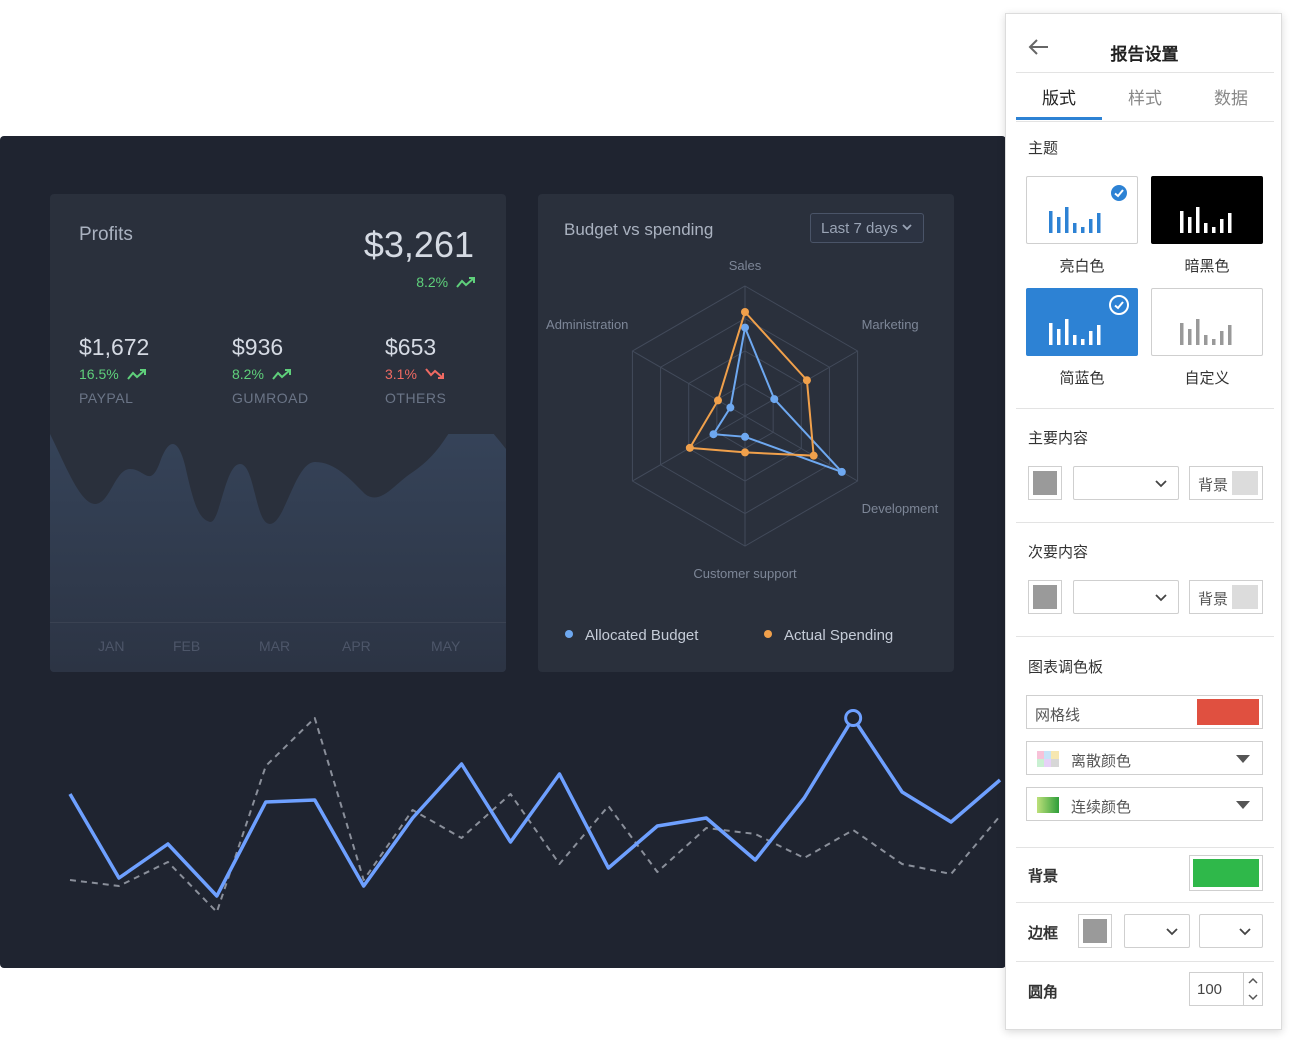  Describe the element at coordinates (642, 635) in the screenshot. I see `legend-label: Allocated Budget` at that location.